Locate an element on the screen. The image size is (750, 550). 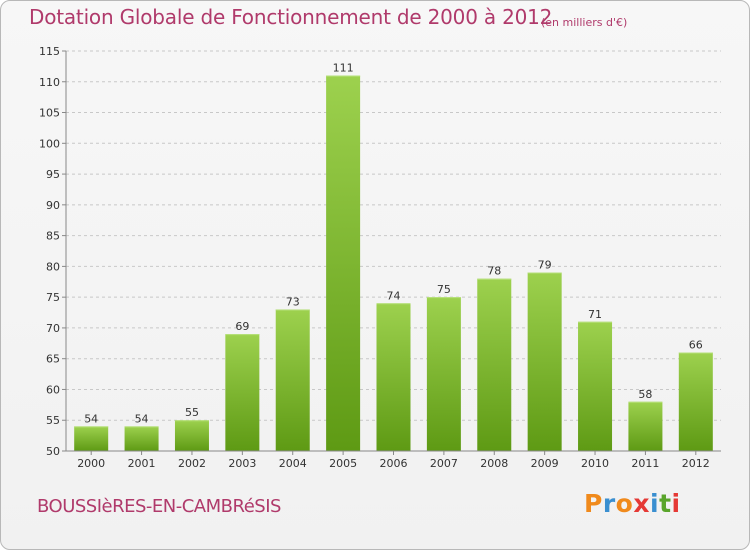
data-label: 66 is located at coordinates (696, 345).